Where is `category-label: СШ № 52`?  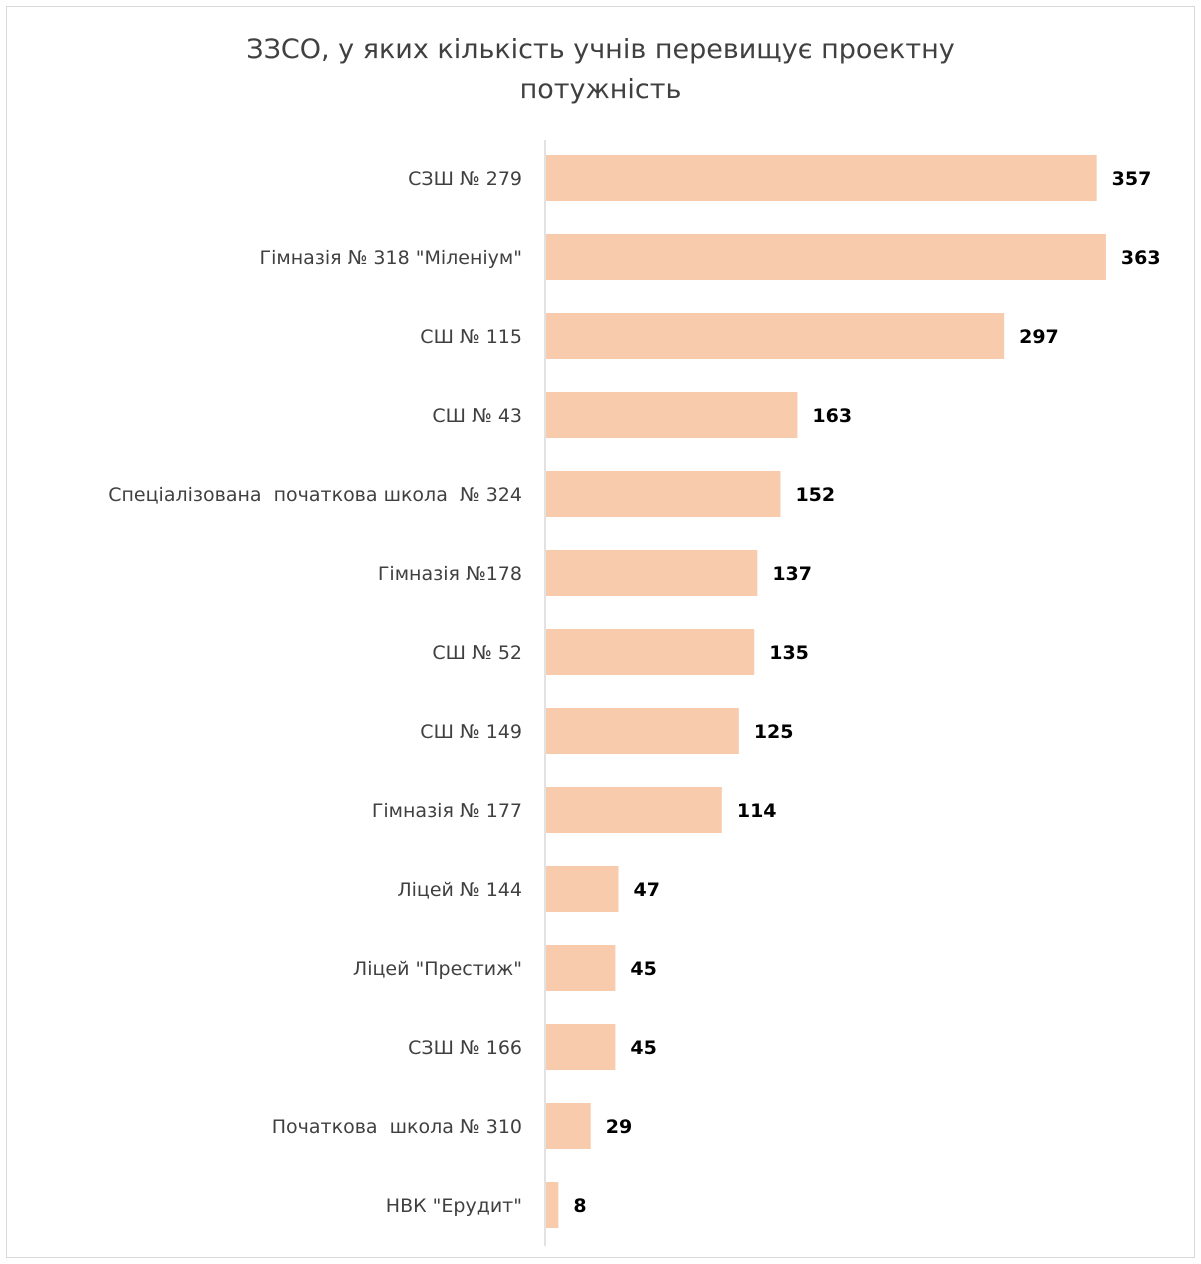
category-label: СШ № 52 is located at coordinates (477, 653).